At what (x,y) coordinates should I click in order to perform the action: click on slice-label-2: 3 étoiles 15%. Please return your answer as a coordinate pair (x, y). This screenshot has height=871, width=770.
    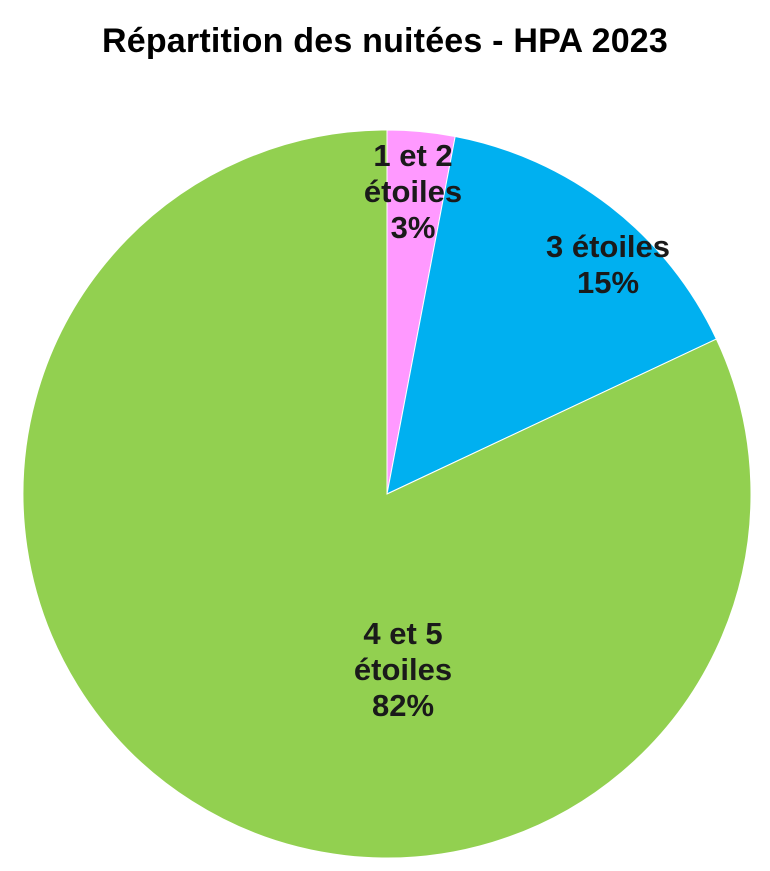
    Looking at the image, I should click on (608, 264).